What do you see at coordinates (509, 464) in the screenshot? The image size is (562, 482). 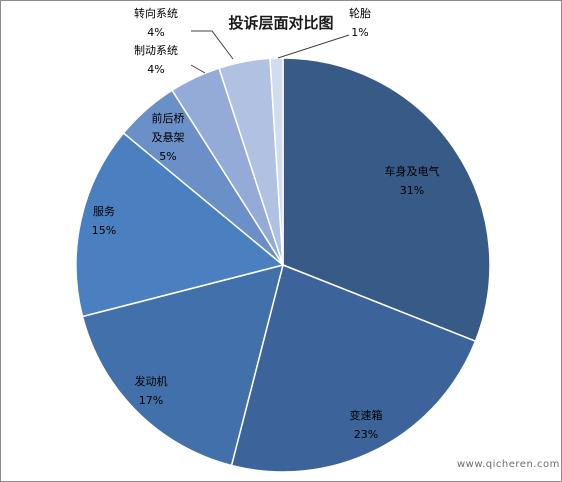 I see `watermark: www.qicheren.com.cn` at bounding box center [509, 464].